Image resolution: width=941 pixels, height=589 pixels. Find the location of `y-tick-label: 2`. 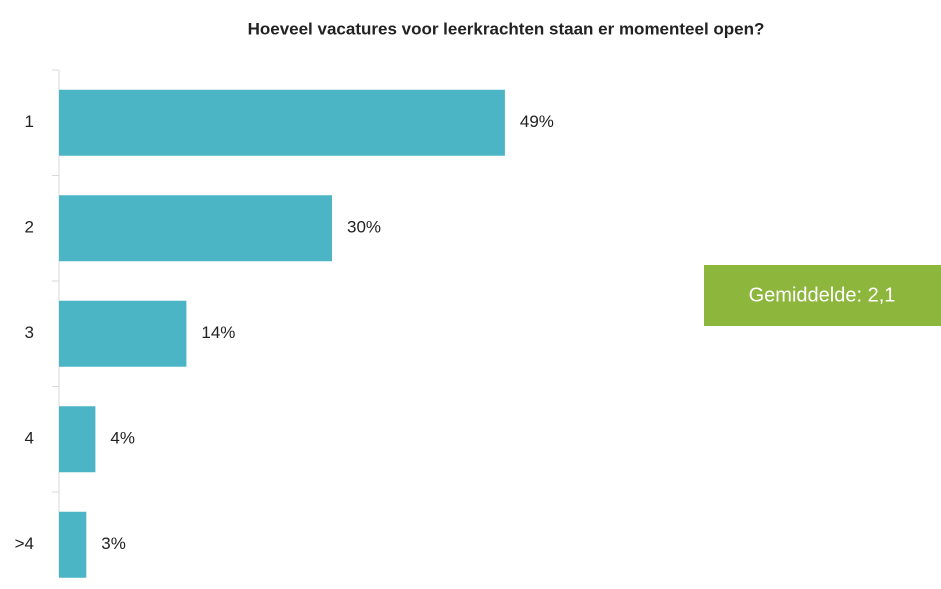

y-tick-label: 2 is located at coordinates (29, 227).